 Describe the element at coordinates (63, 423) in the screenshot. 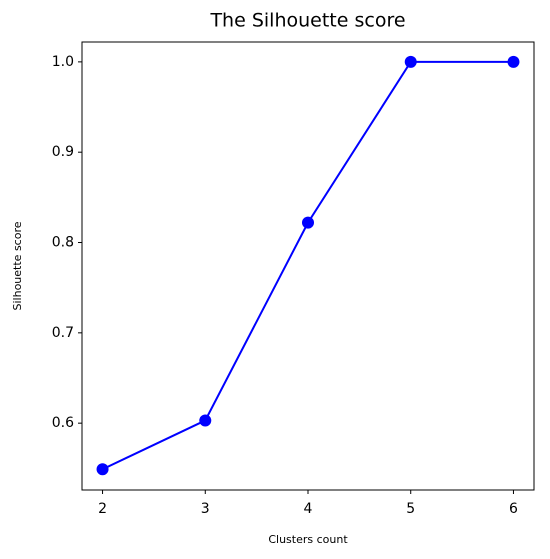

I see `y-tick-label: 0.6` at that location.